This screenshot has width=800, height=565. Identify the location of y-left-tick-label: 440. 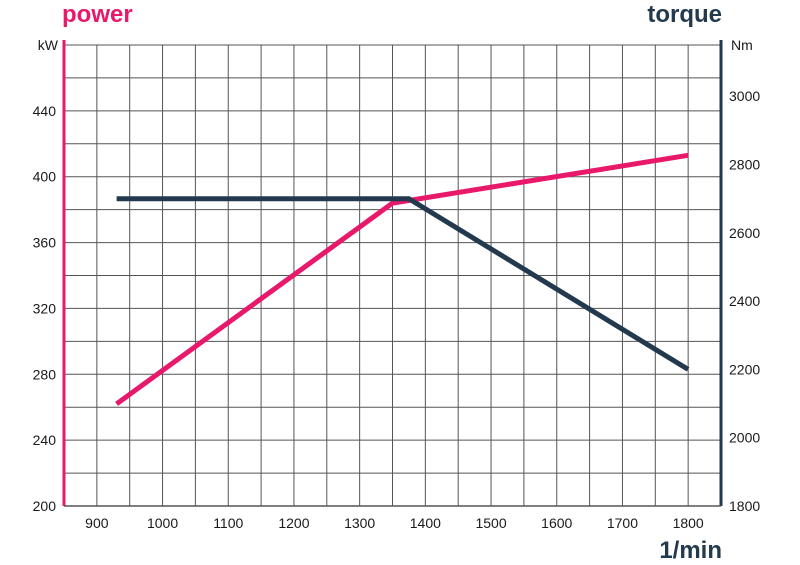
(45, 111).